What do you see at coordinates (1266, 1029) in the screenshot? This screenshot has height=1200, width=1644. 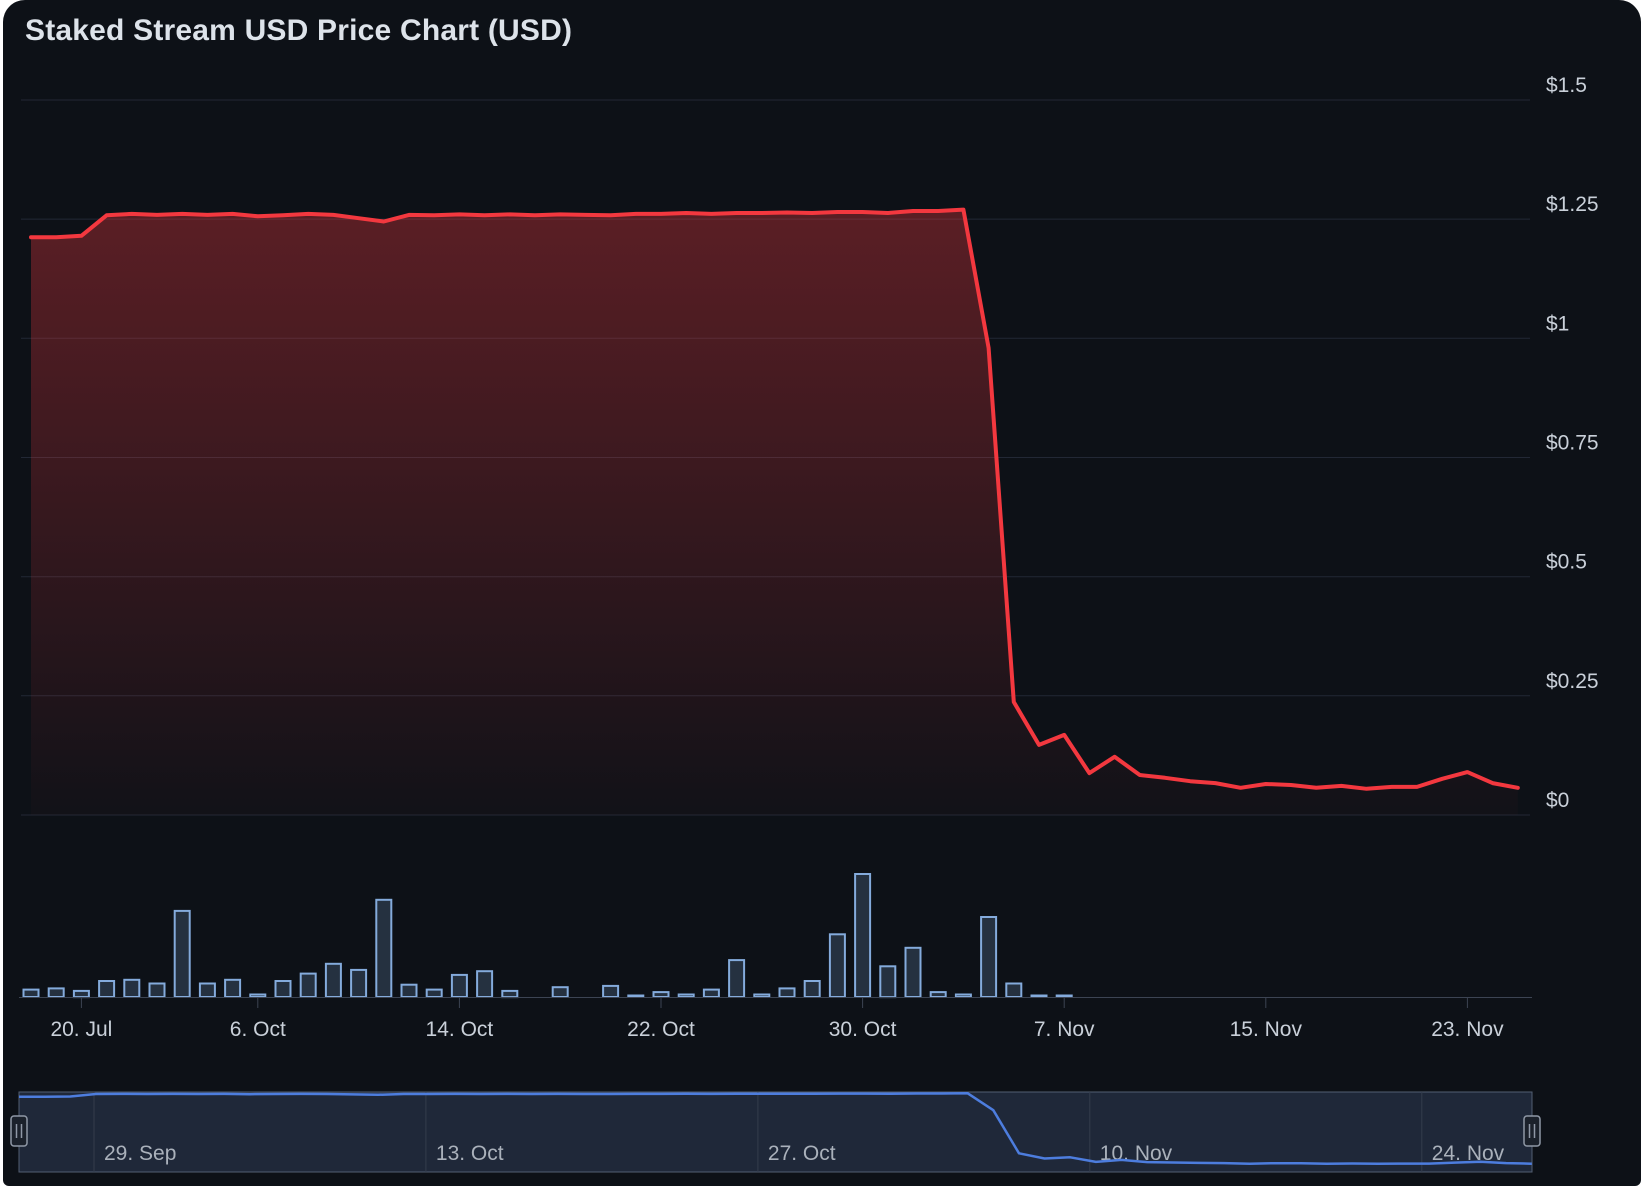 I see `x-axis-label: 15. Nov` at bounding box center [1266, 1029].